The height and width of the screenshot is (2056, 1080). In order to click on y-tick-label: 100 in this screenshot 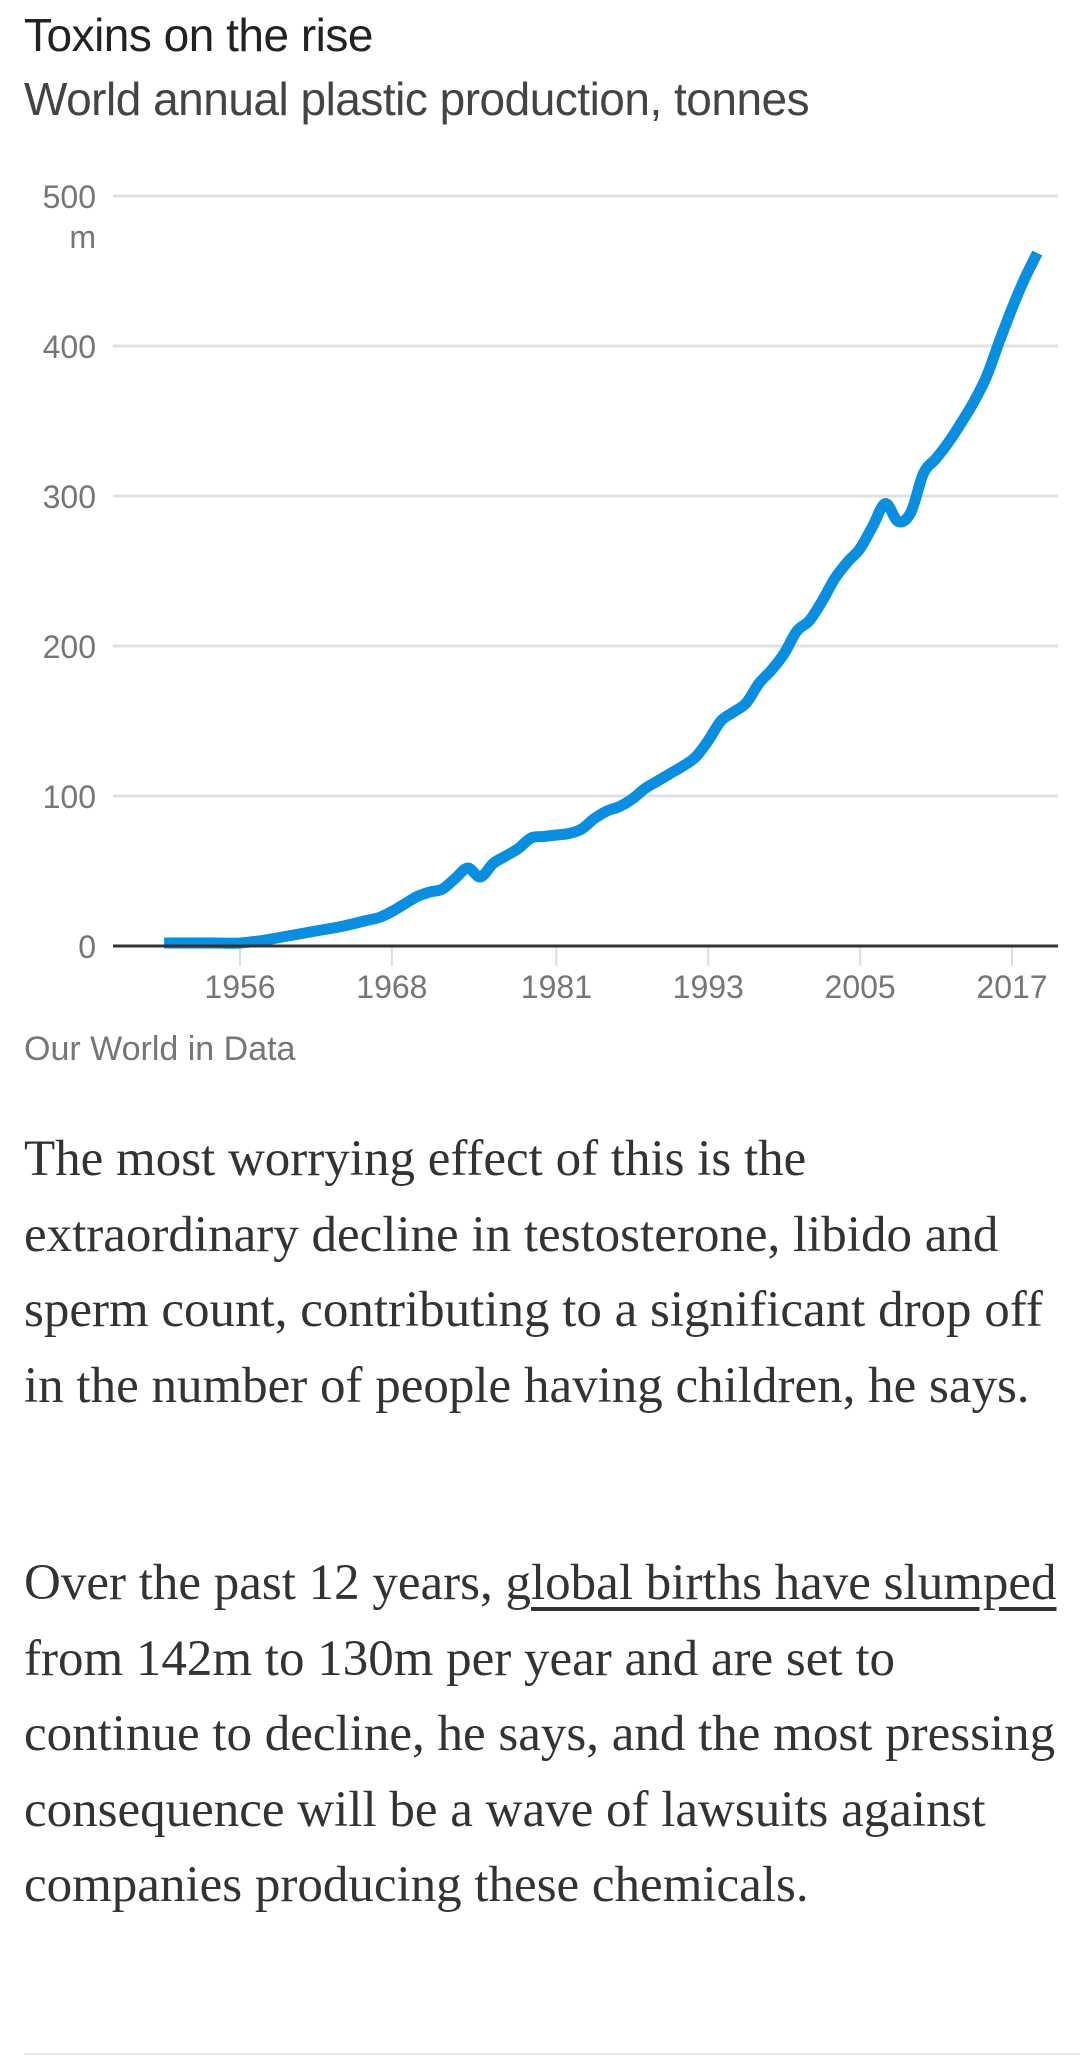, I will do `click(69, 797)`.